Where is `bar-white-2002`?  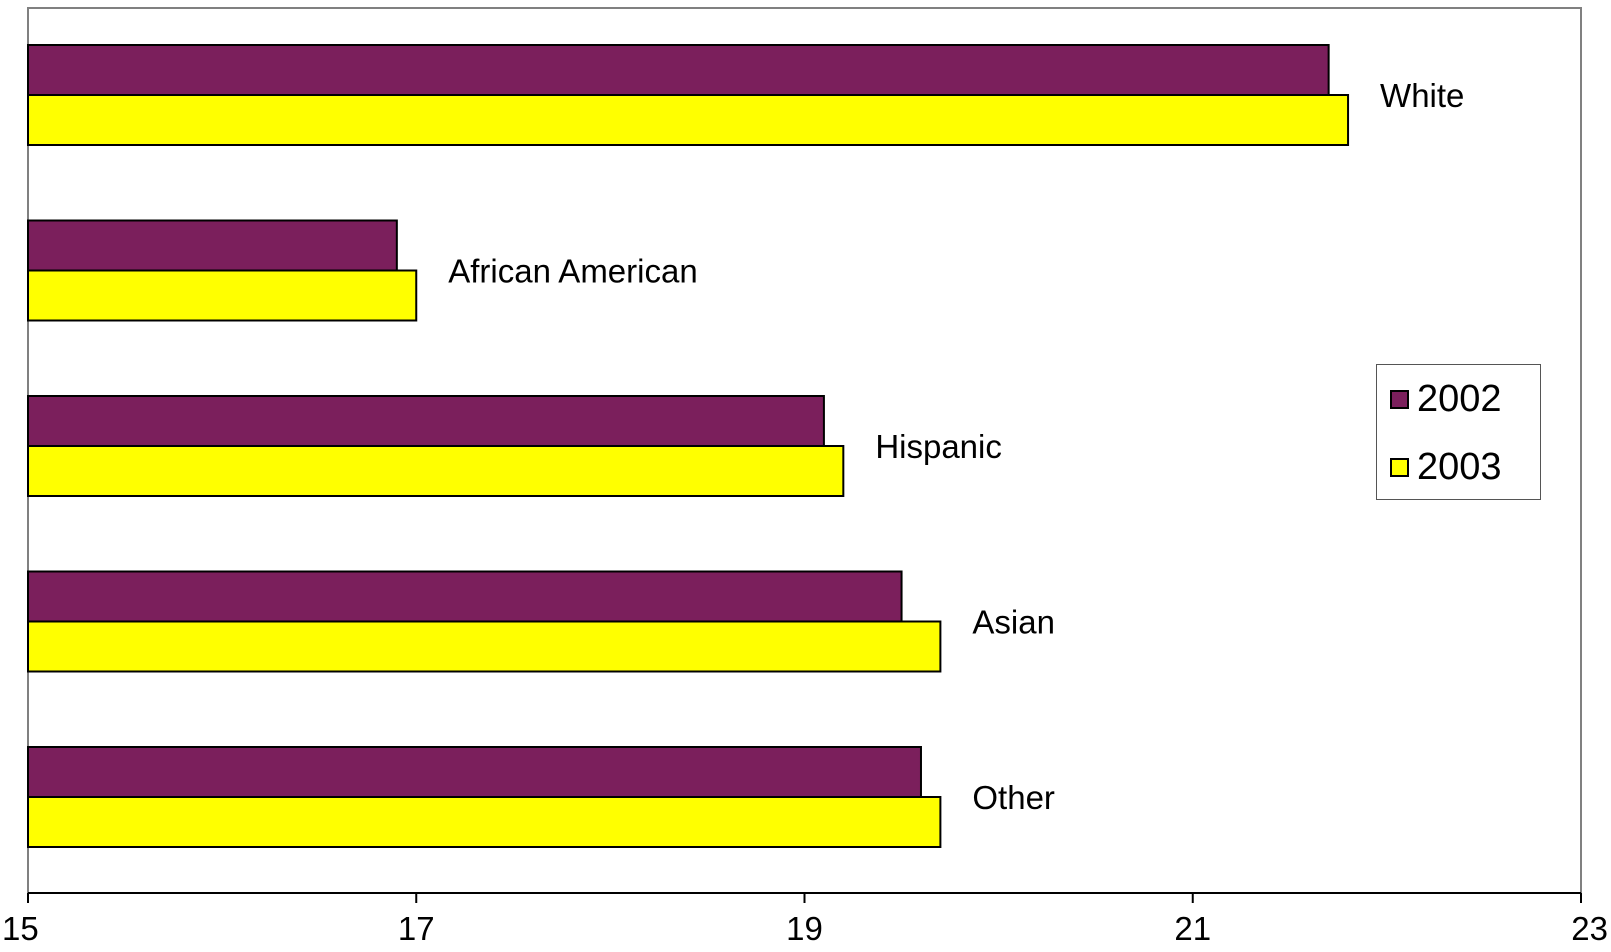
bar-white-2002 is located at coordinates (678, 70).